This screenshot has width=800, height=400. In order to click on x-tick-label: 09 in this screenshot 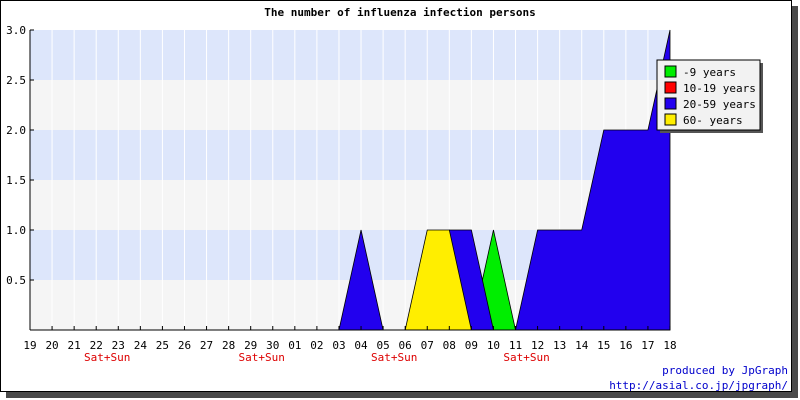, I will do `click(471, 345)`.